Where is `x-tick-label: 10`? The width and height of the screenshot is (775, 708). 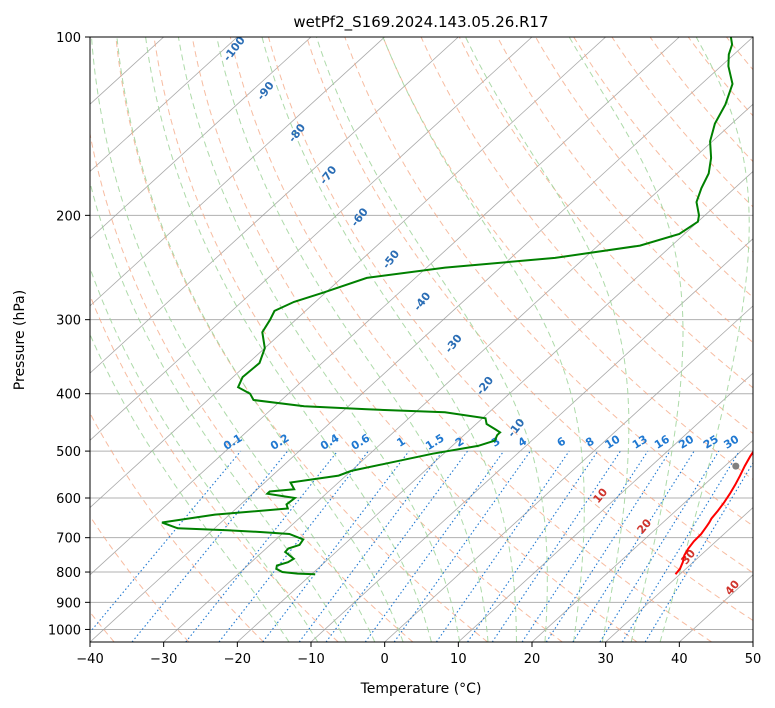
x-tick-label: 10 is located at coordinates (458, 659).